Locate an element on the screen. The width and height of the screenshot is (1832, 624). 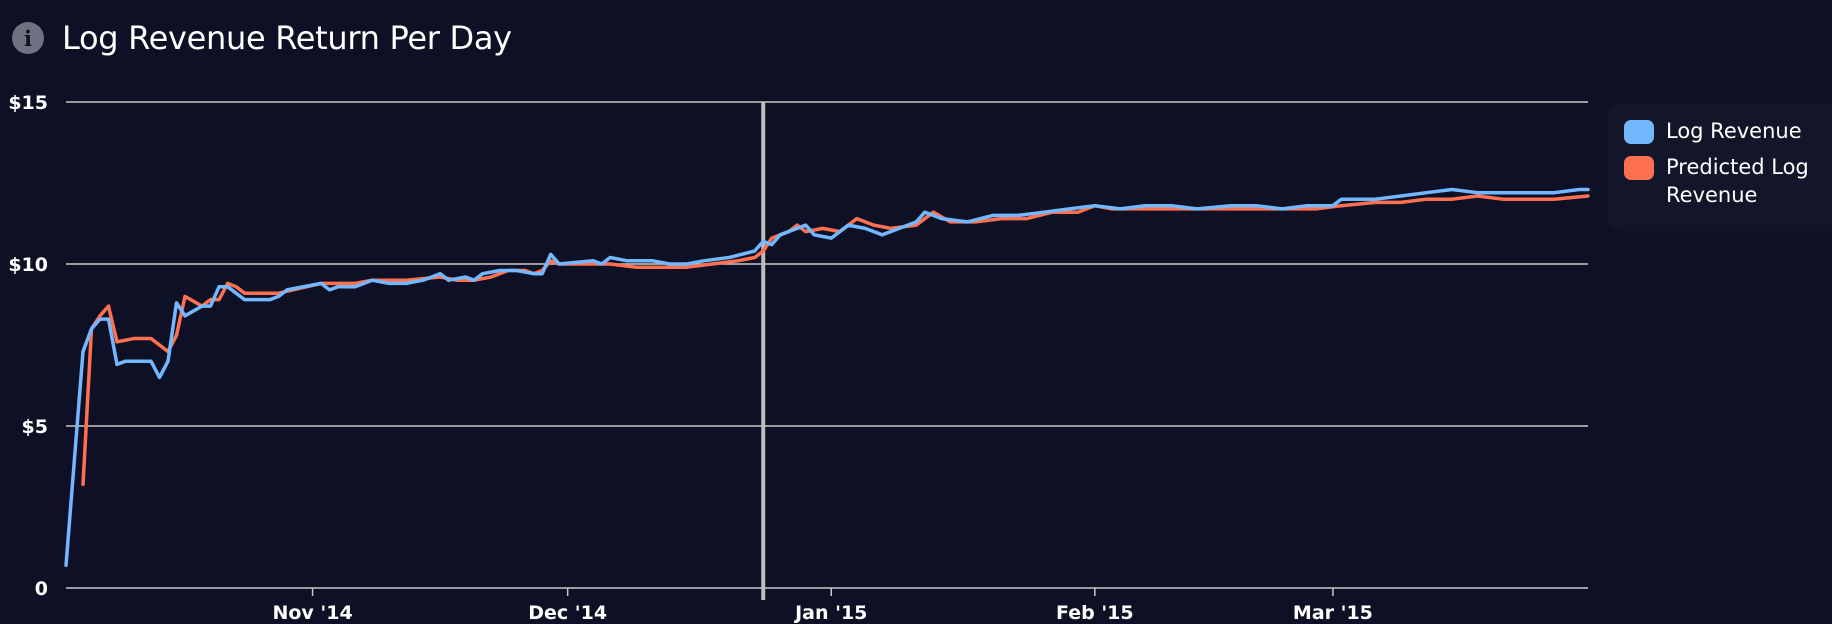
legend-label-predicted-log-revenue: Predicted Log Revenue is located at coordinates (1737, 181).